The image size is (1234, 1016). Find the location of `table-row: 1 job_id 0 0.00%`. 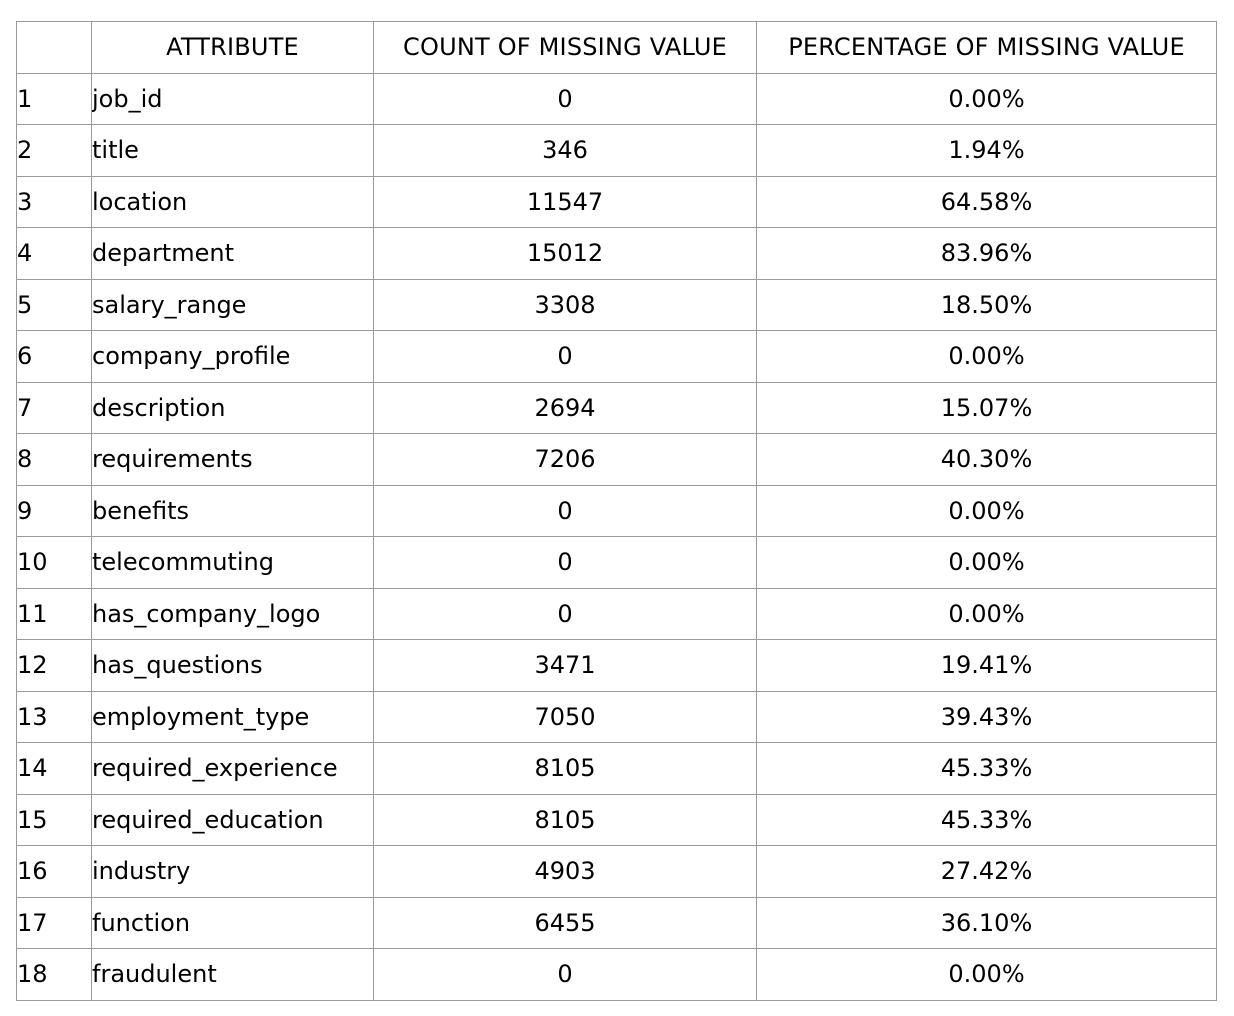

table-row: 1 job_id 0 0.00% is located at coordinates (617, 99).